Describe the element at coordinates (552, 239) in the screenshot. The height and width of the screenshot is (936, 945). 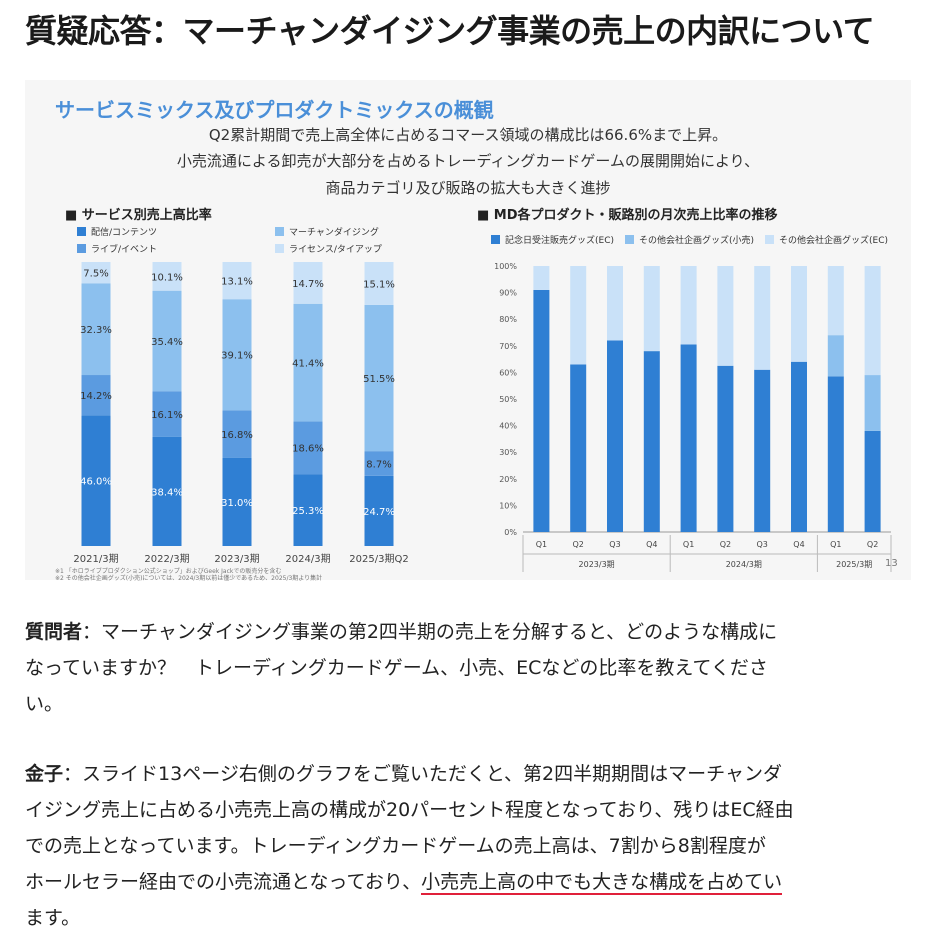
I see `legend-item: 記念日受注販売グッズ(EC)` at that location.